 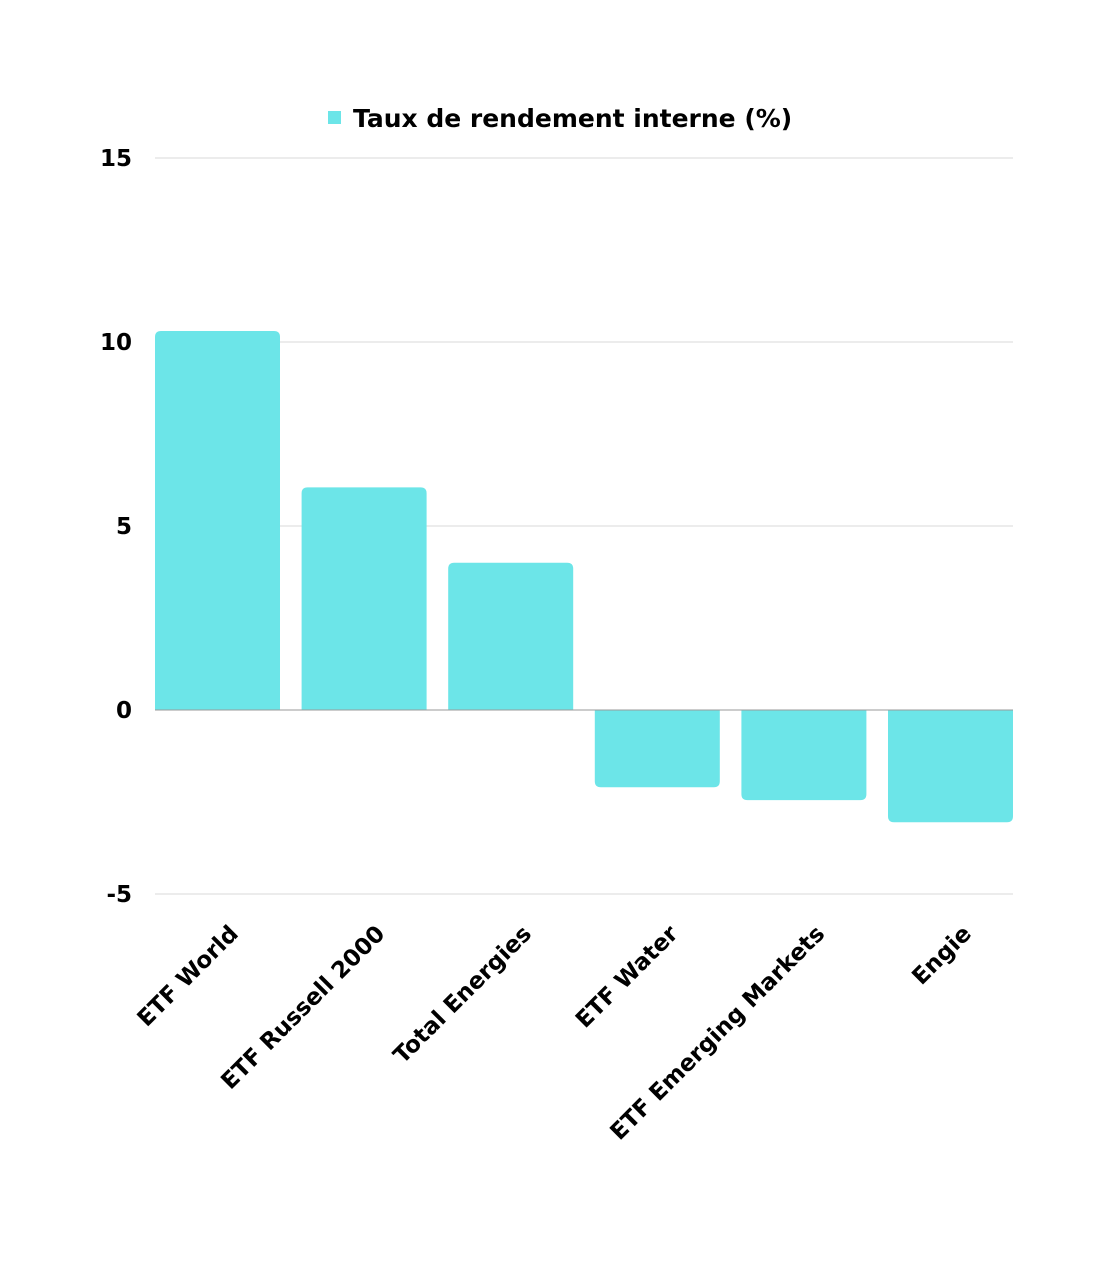 What do you see at coordinates (364, 598) in the screenshot?
I see `bar-etf-russell-2000` at bounding box center [364, 598].